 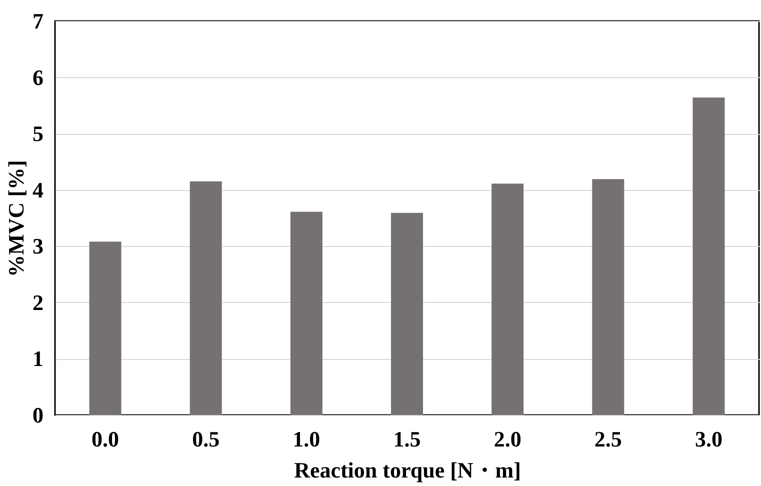 I want to click on y-tick-label: 5, so click(x=38, y=133).